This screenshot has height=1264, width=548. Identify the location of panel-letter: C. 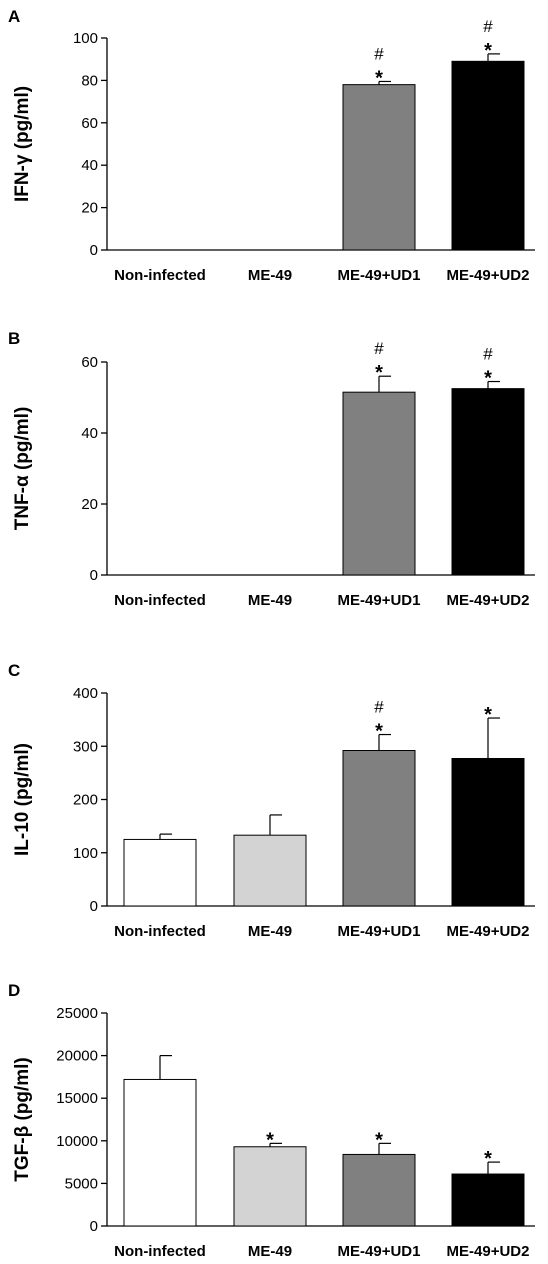
(14, 670).